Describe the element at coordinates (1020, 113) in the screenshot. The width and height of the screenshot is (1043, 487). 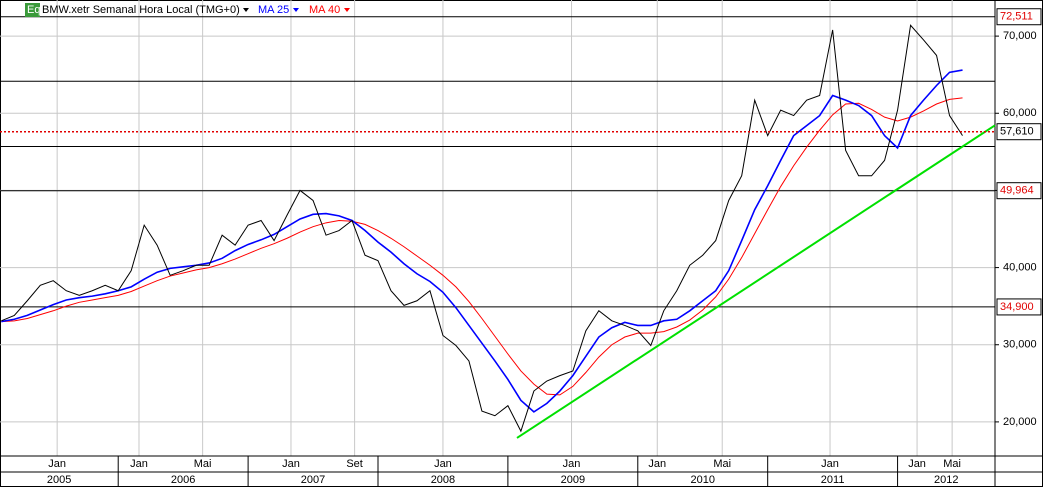
I see `y-tick-label: 60,000` at that location.